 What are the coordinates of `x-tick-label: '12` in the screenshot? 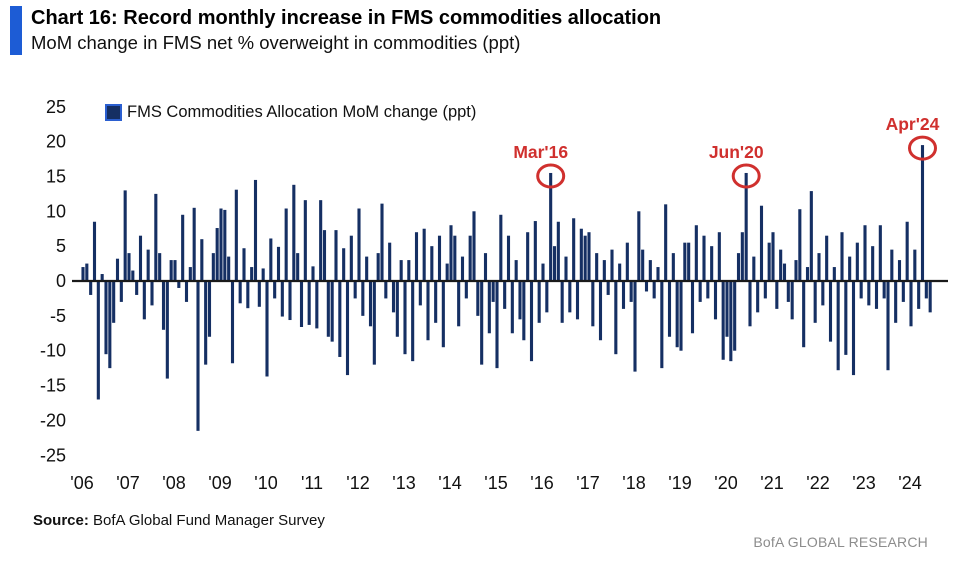 It's located at (357, 483).